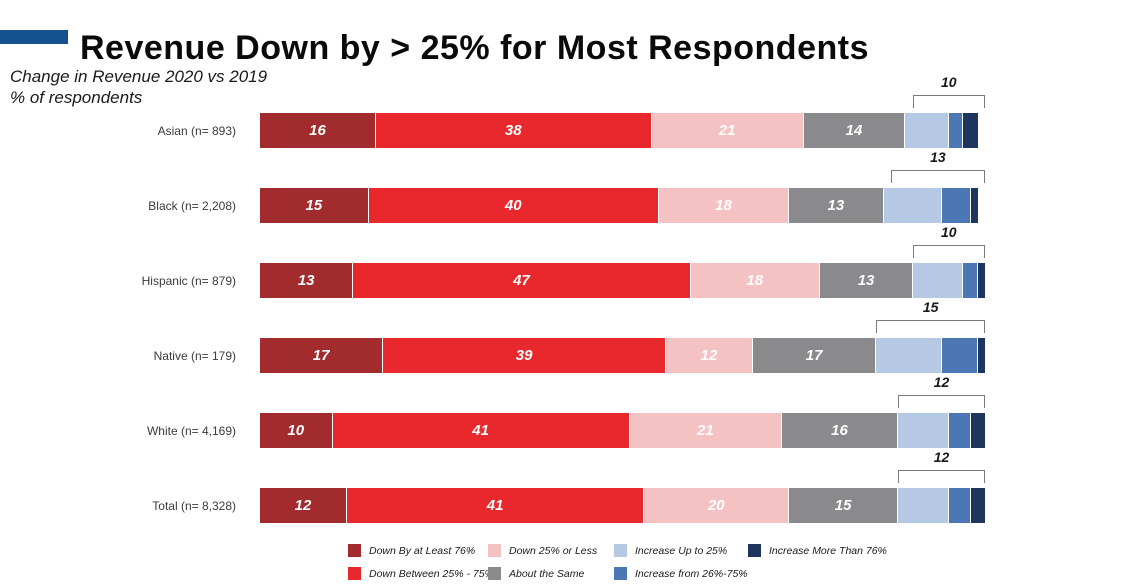 Image resolution: width=1137 pixels, height=584 pixels. I want to click on legend-item: Down Between 25% - 75%, so click(421, 573).